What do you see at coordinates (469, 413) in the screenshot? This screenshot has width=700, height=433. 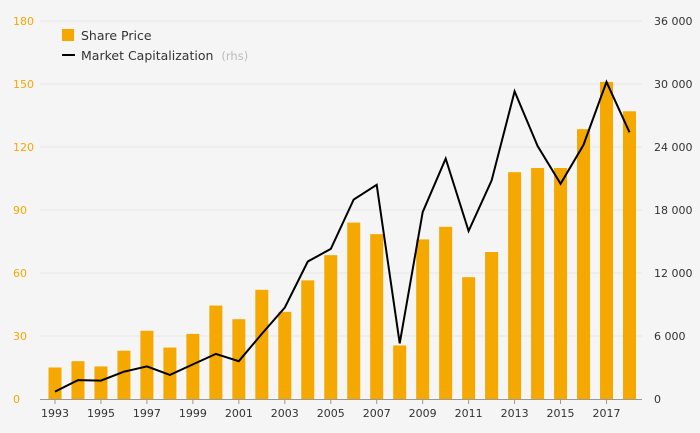 I see `x-tick-label: 2011` at bounding box center [469, 413].